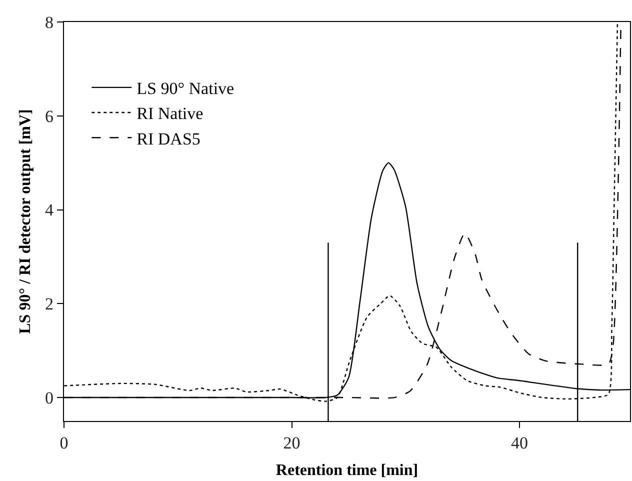  What do you see at coordinates (519, 443) in the screenshot?
I see `x-tick-label: 40` at bounding box center [519, 443].